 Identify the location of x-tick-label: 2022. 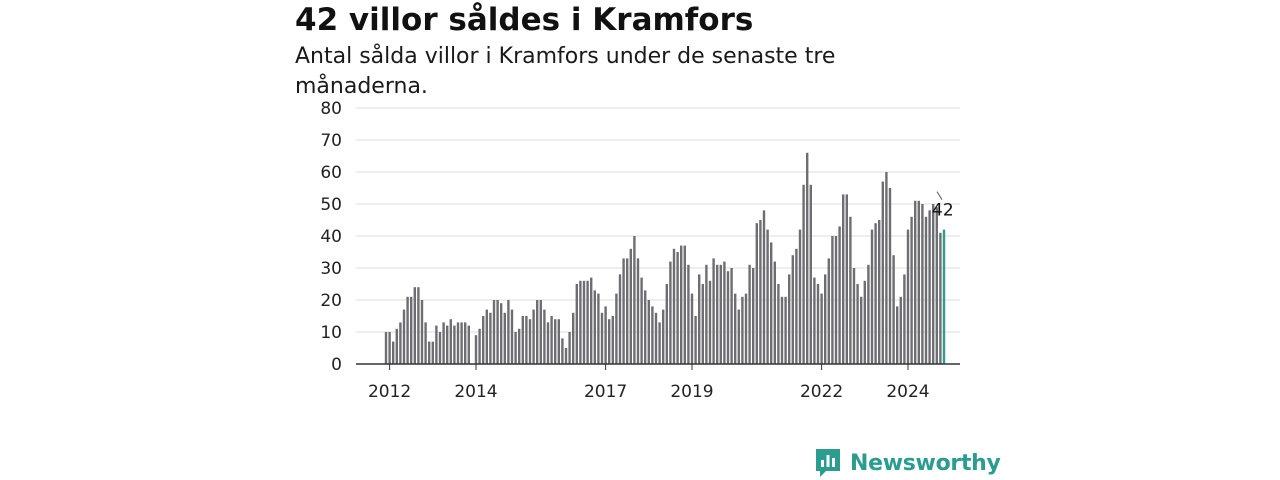
(821, 392).